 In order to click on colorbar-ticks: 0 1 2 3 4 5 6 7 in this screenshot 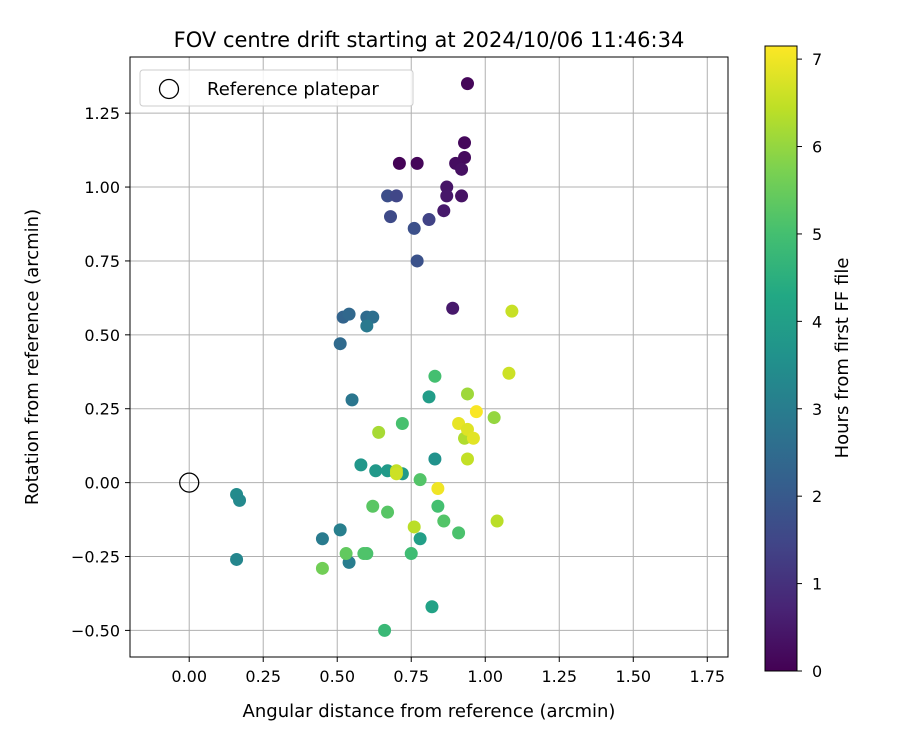, I will do `click(809, 365)`.